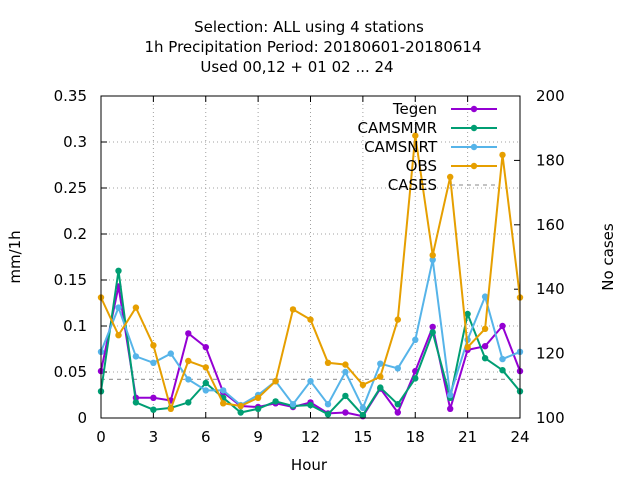  I want to click on legend-label-tegen: Tegen, so click(414, 109).